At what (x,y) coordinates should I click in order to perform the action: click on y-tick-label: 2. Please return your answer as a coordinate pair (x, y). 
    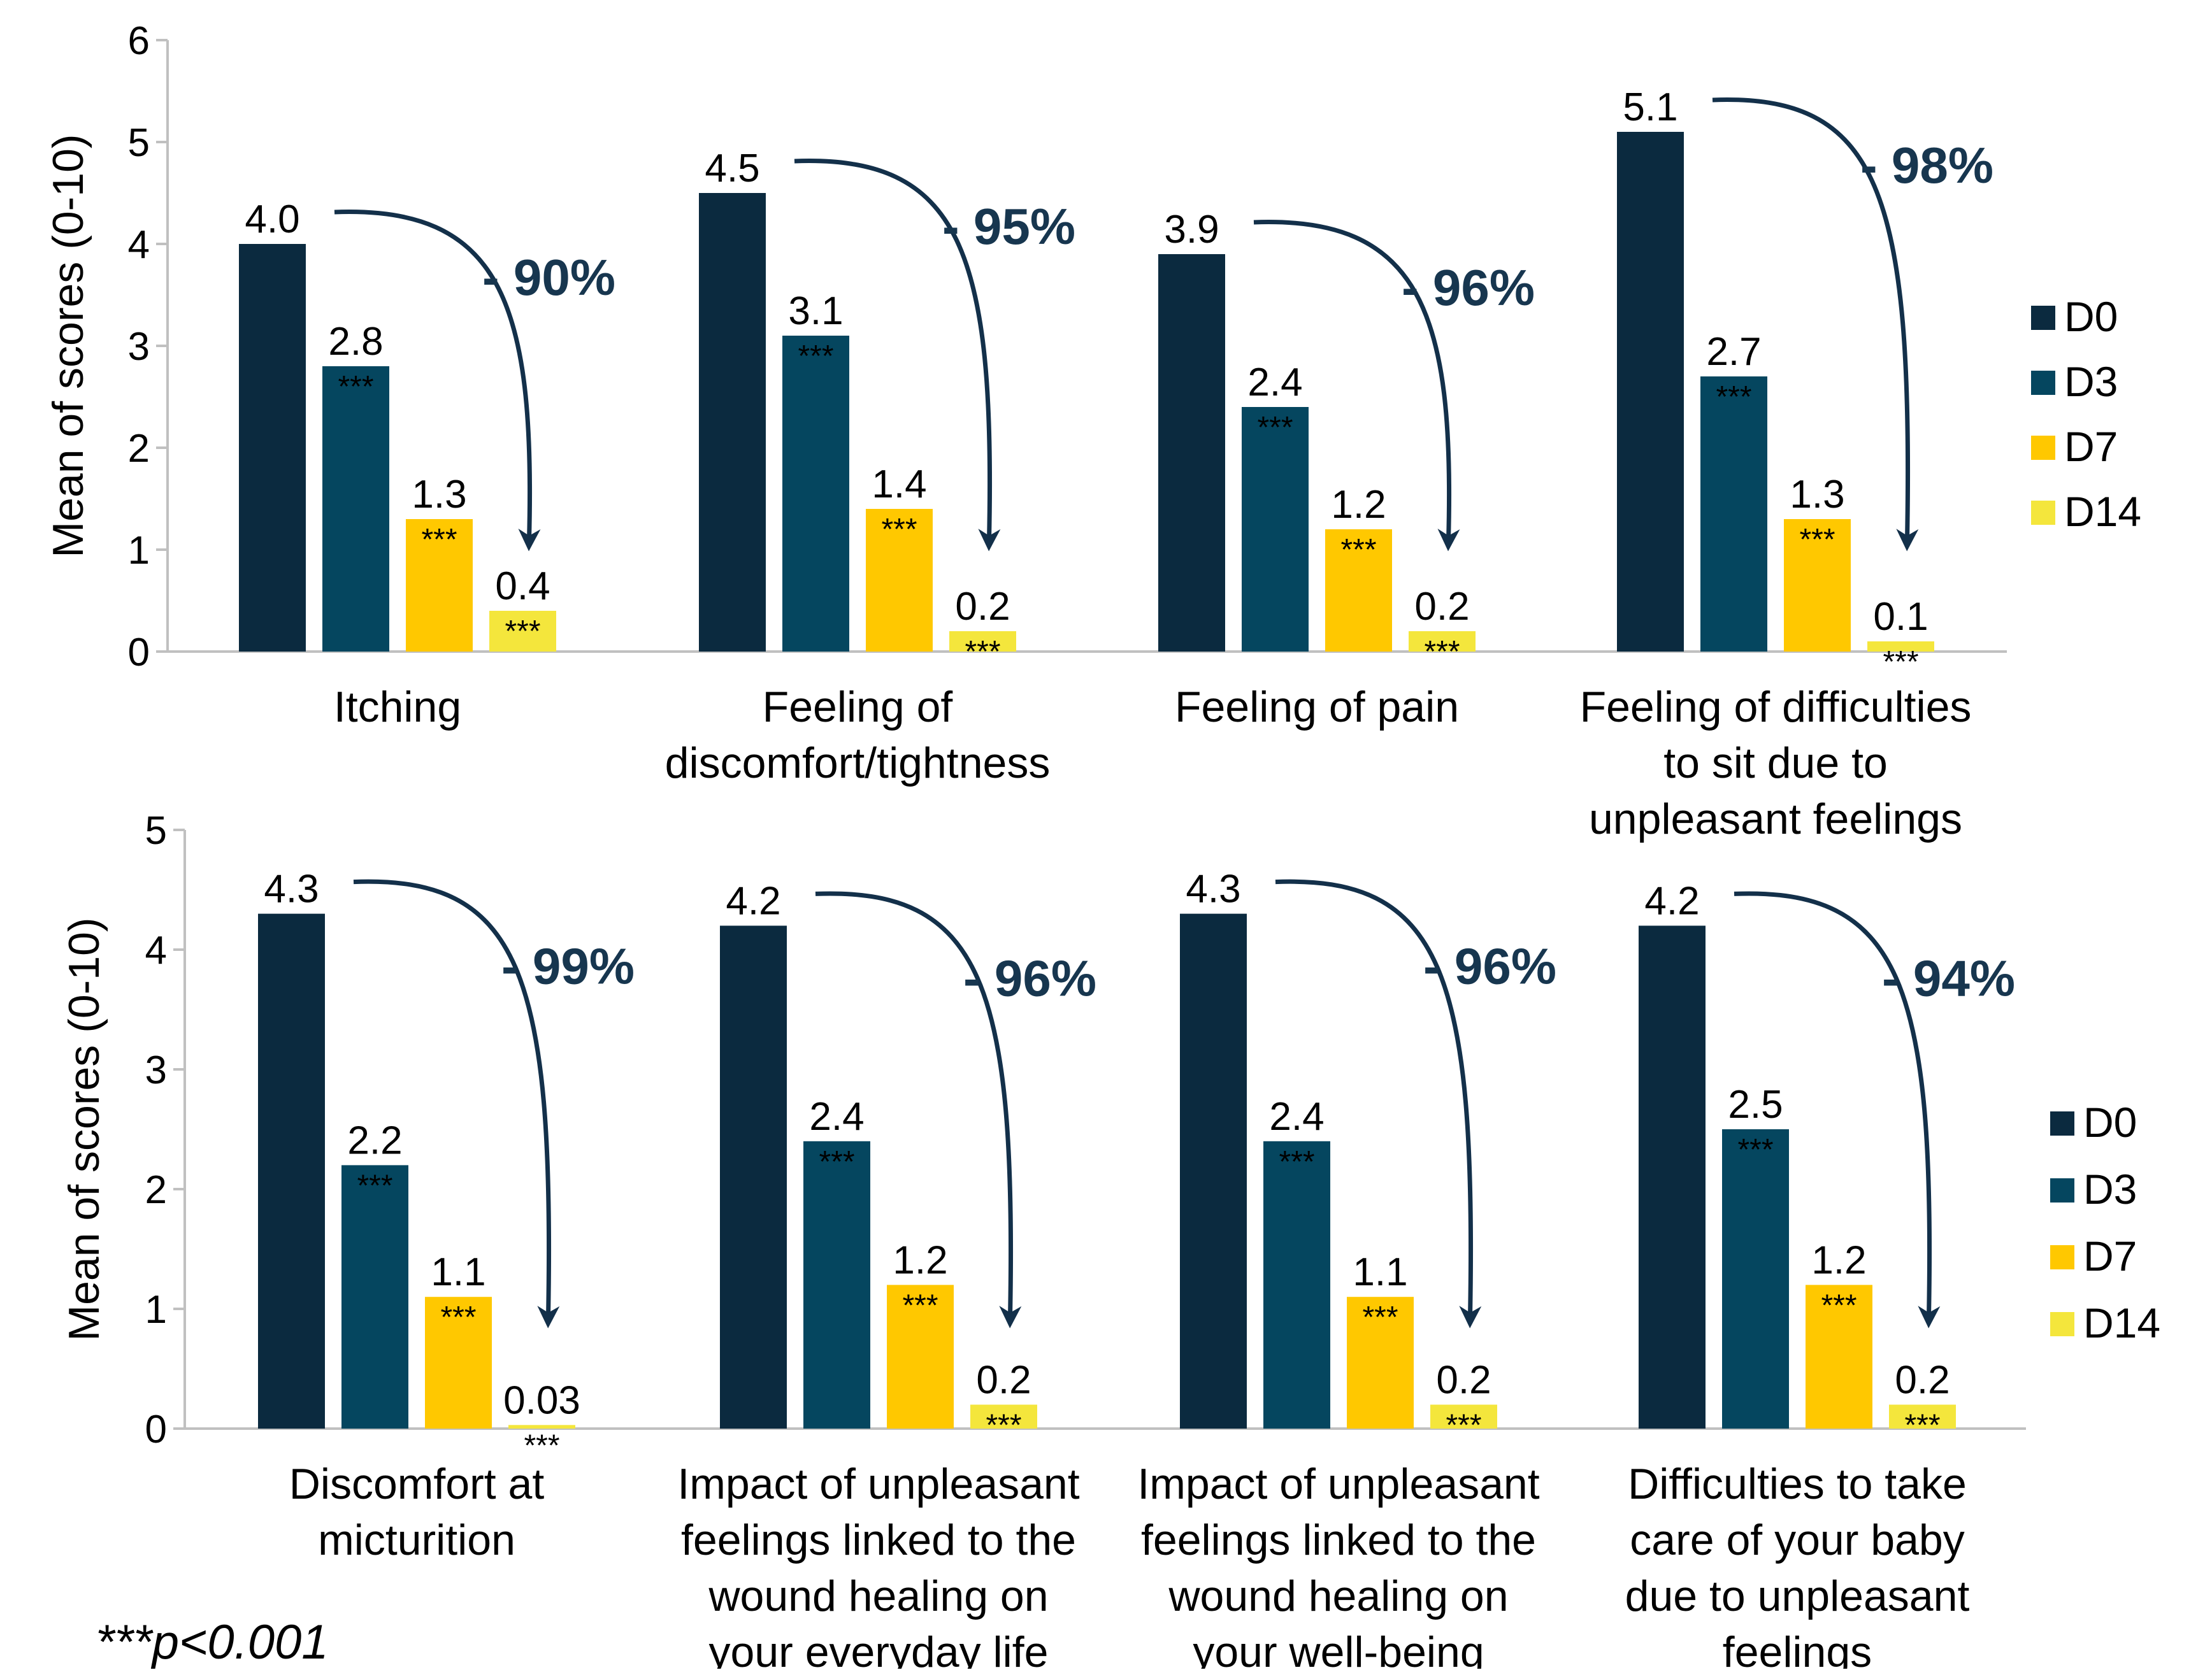
    Looking at the image, I should click on (156, 1190).